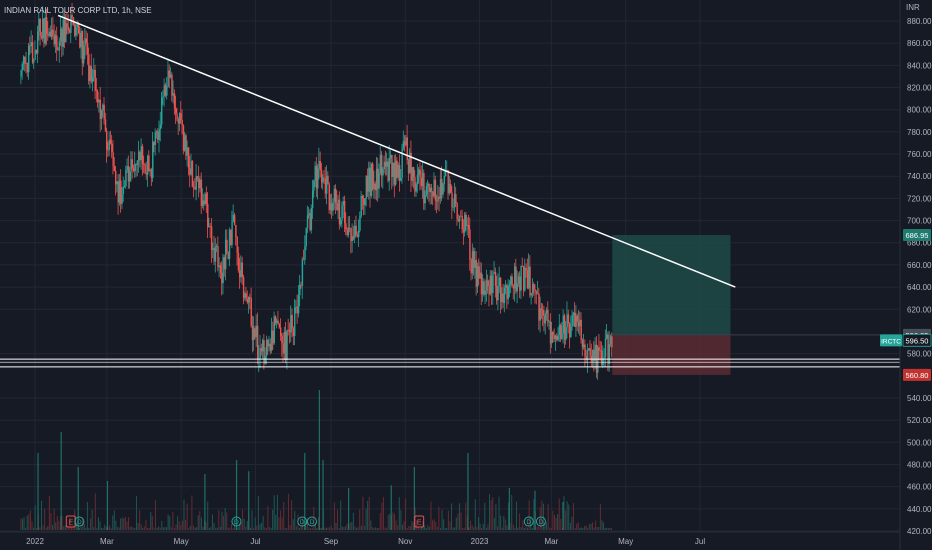 This screenshot has width=932, height=550. What do you see at coordinates (917, 375) in the screenshot?
I see `price-label-text: 560.80` at bounding box center [917, 375].